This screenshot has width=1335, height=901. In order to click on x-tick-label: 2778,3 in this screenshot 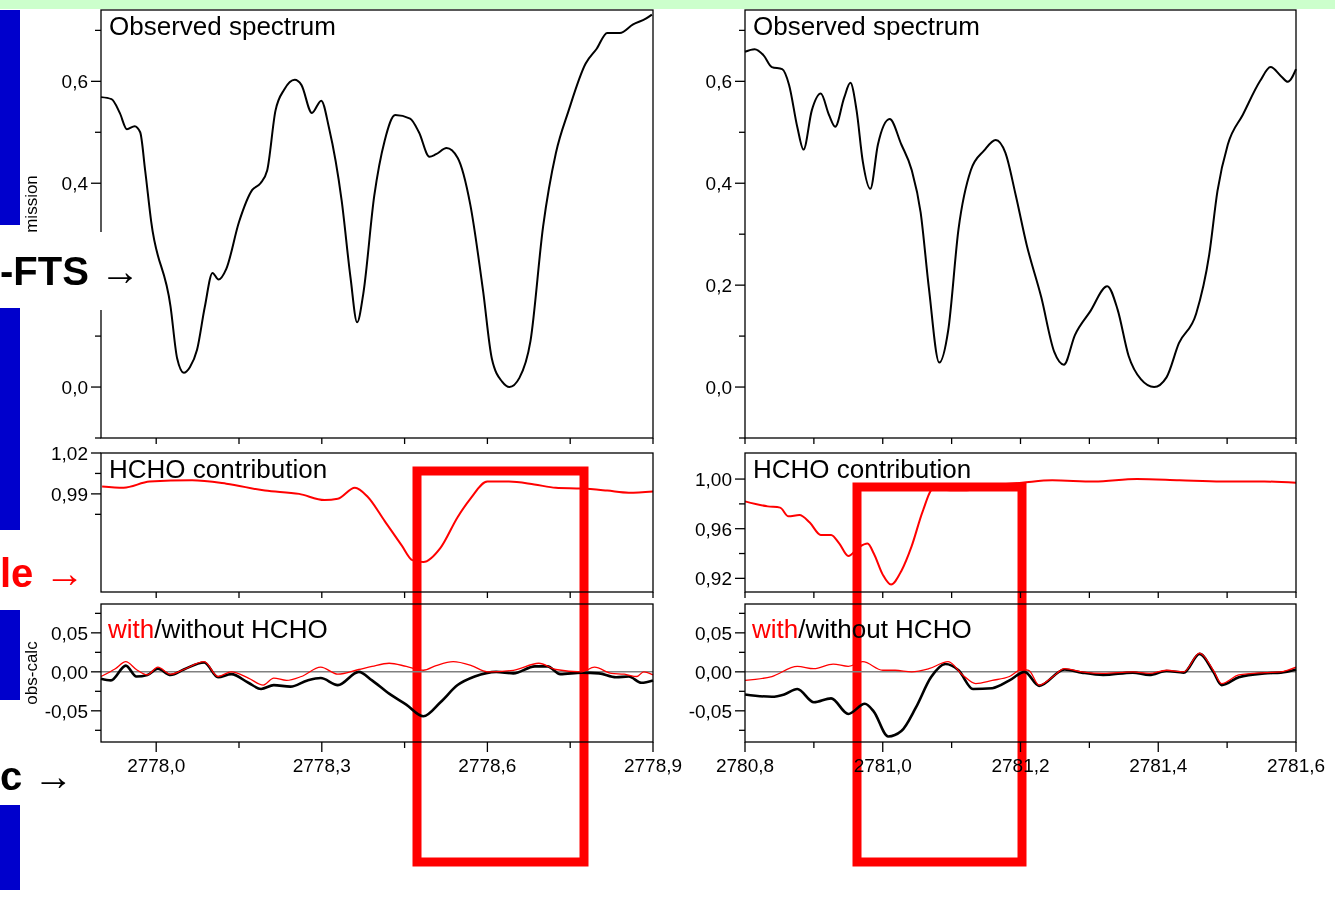, I will do `click(321, 765)`.